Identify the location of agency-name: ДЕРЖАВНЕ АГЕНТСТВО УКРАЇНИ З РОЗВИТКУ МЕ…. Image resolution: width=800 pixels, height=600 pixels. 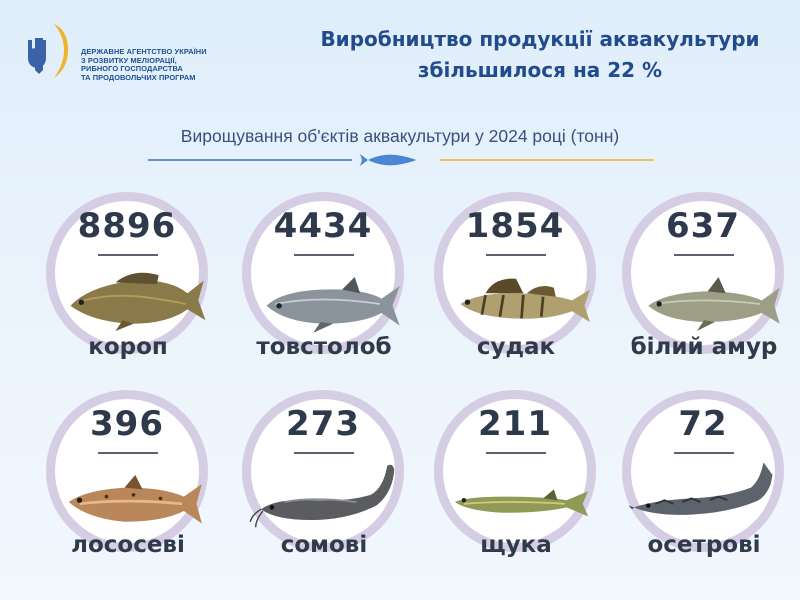
(144, 64).